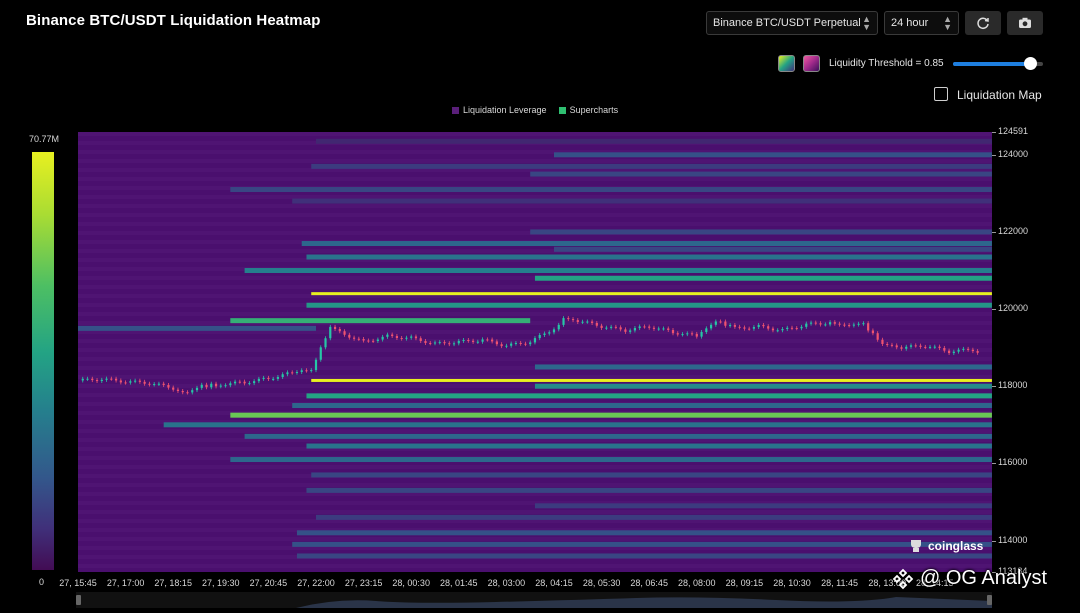 Image resolution: width=1080 pixels, height=613 pixels. I want to click on threshold-slider, so click(998, 63).